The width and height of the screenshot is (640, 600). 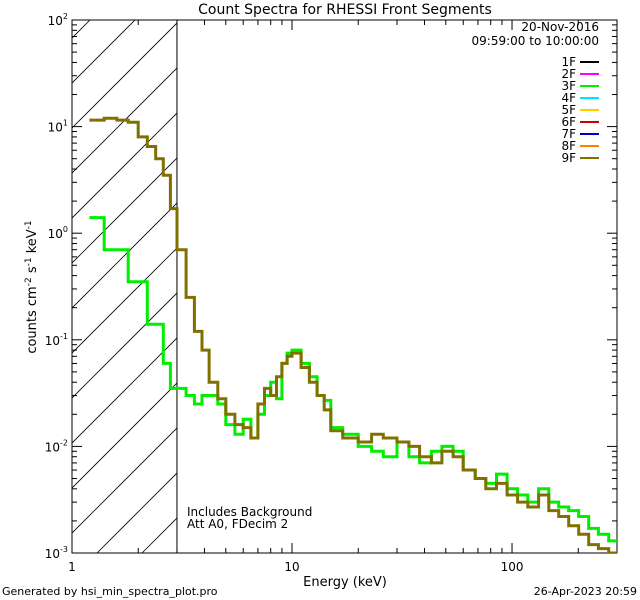 I want to click on y-axis-label: counts cm-2 s-1 keV-1, so click(x=32, y=286).